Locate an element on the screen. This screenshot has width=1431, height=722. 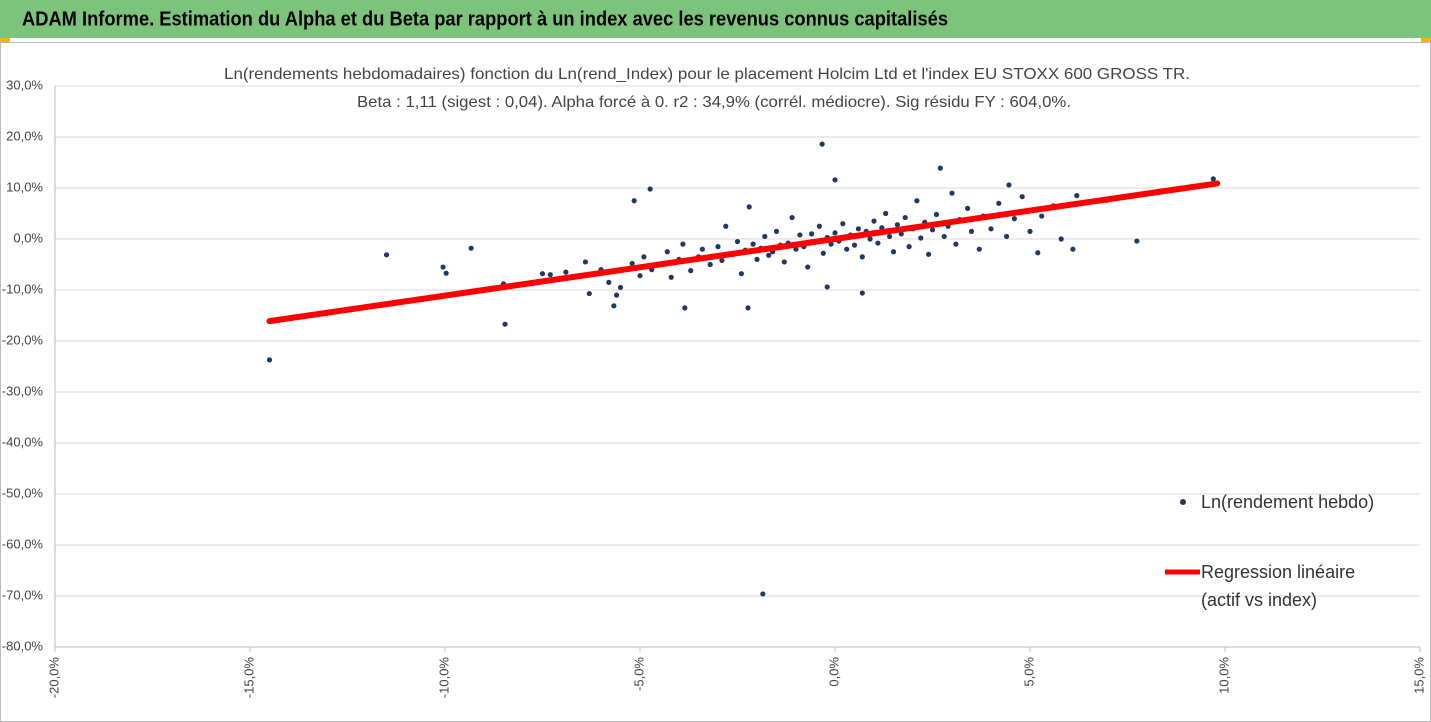
legend-label: Ln(rendement hebdo) is located at coordinates (1288, 502).